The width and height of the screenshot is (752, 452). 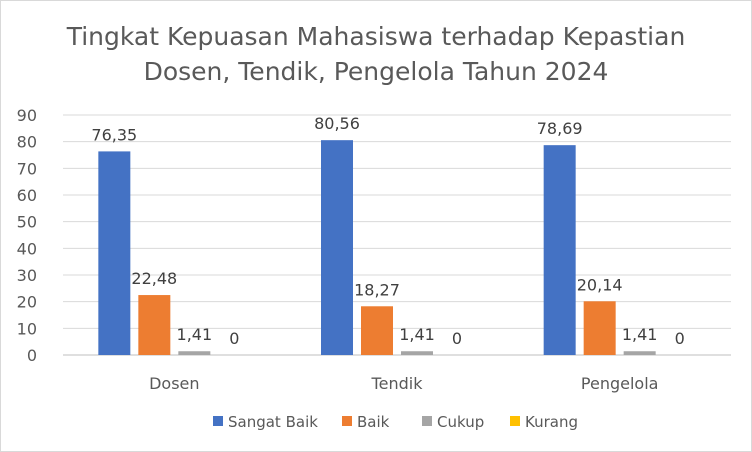 I want to click on legend-label: Baik, so click(x=373, y=422).